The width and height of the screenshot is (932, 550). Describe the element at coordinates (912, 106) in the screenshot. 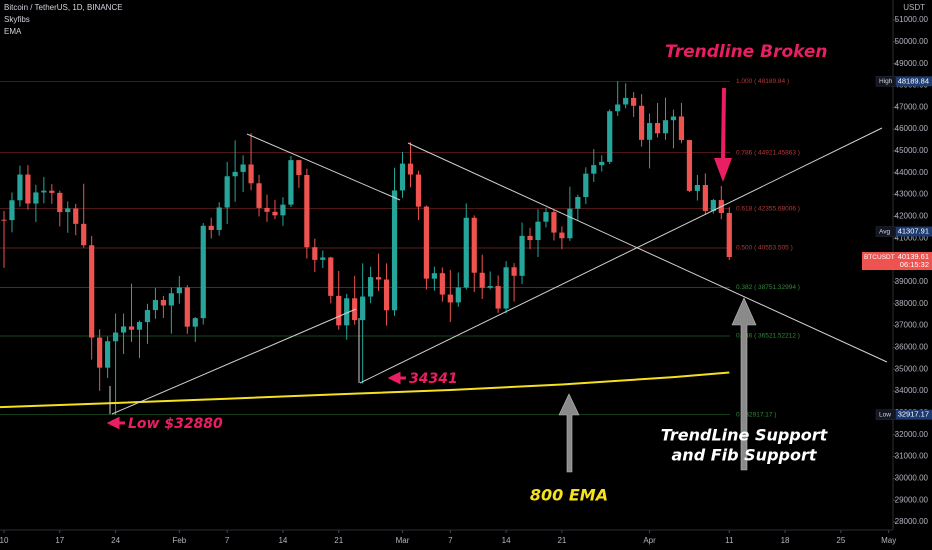

I see `y-tick-label: 47000.00` at that location.